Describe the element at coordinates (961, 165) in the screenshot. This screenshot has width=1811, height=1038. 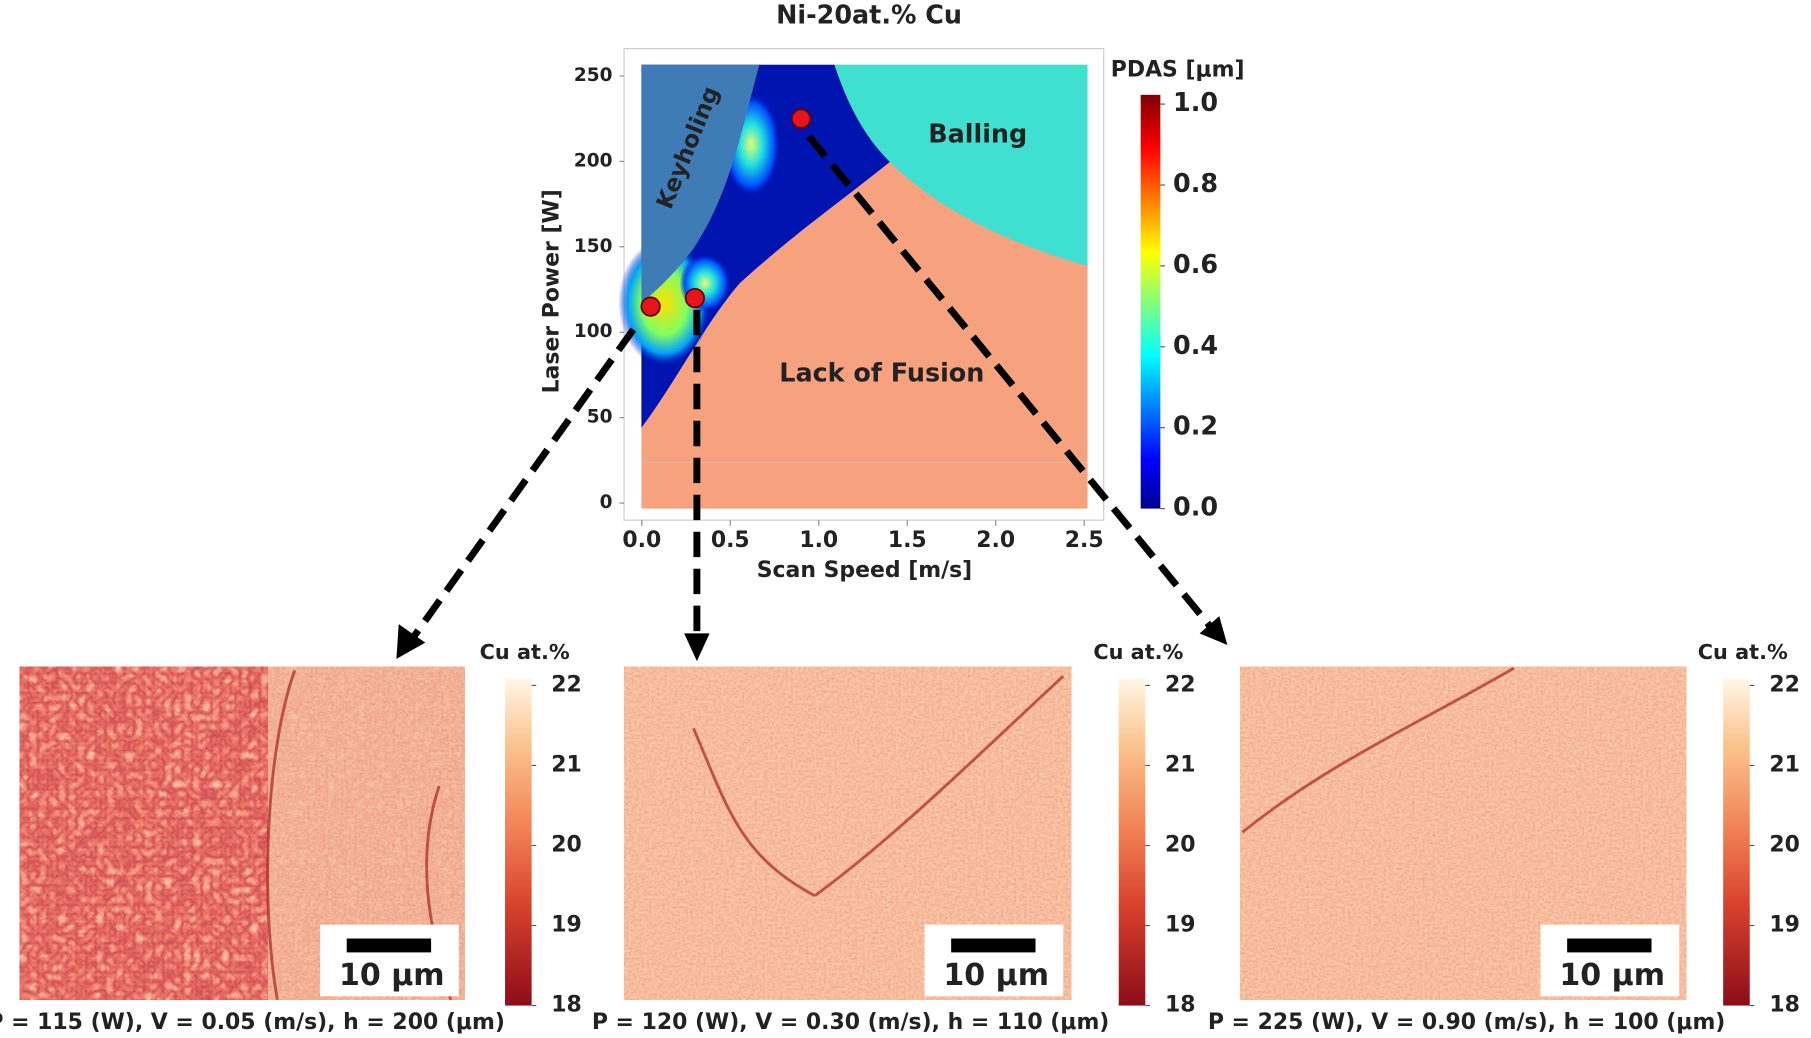
I see `balling-region` at that location.